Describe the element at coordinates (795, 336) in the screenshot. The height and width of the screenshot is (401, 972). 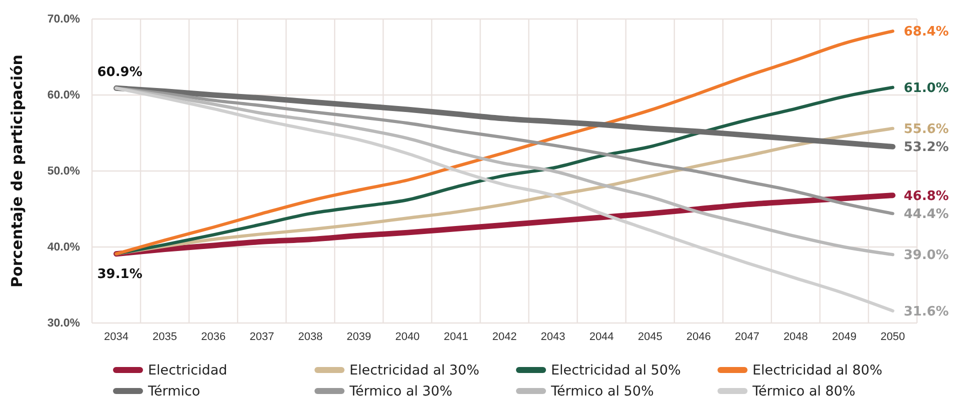
I see `x-tick-label: 2048` at that location.